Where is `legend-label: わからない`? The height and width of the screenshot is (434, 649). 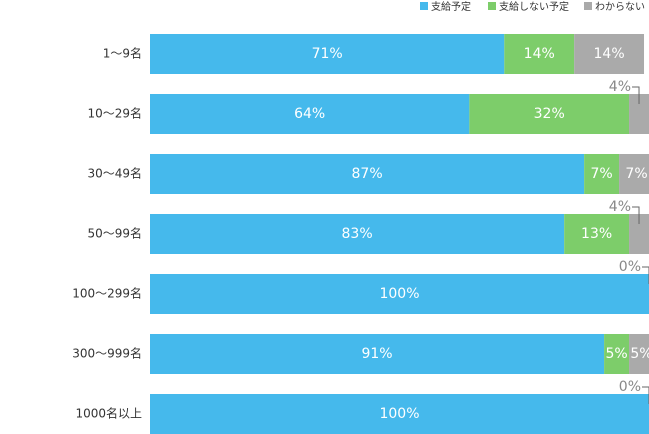 legend-label: わからない is located at coordinates (620, 7).